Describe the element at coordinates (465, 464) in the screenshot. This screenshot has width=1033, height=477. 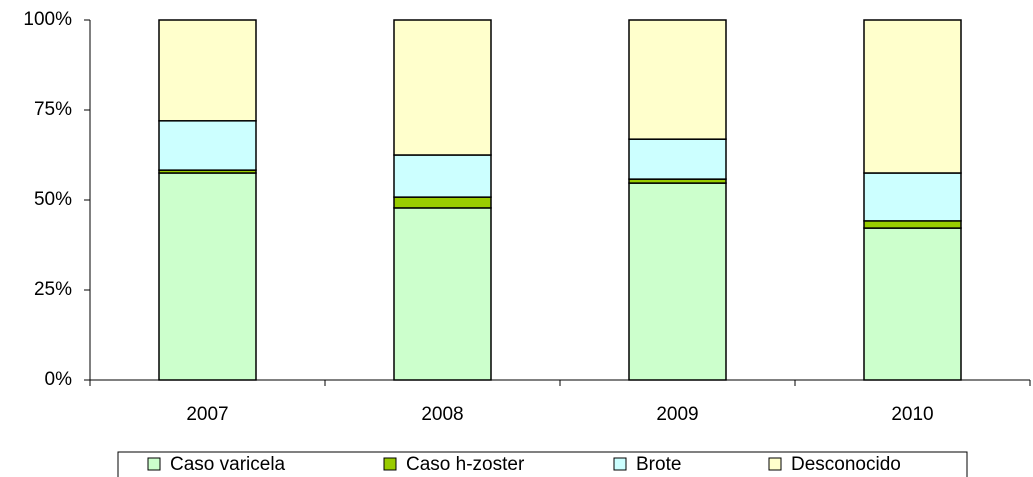
I see `legend-label: Caso h-zoster` at that location.